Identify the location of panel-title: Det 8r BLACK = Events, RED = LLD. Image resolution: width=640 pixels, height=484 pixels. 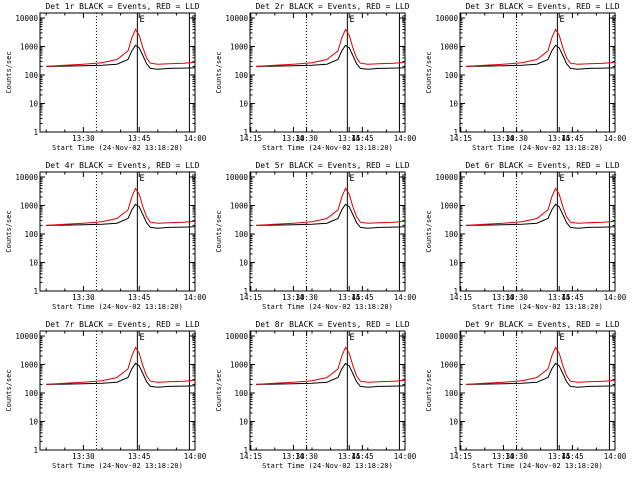
(332, 324).